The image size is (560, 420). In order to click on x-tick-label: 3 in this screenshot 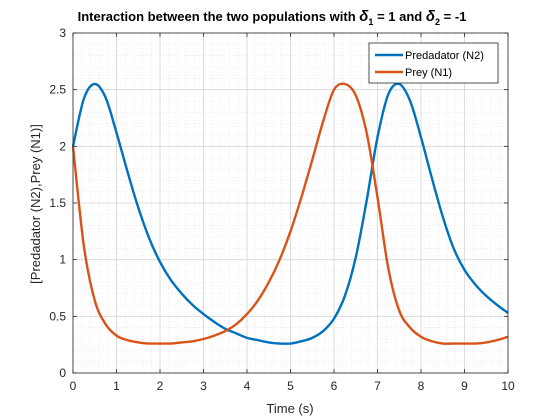, I will do `click(203, 386)`.